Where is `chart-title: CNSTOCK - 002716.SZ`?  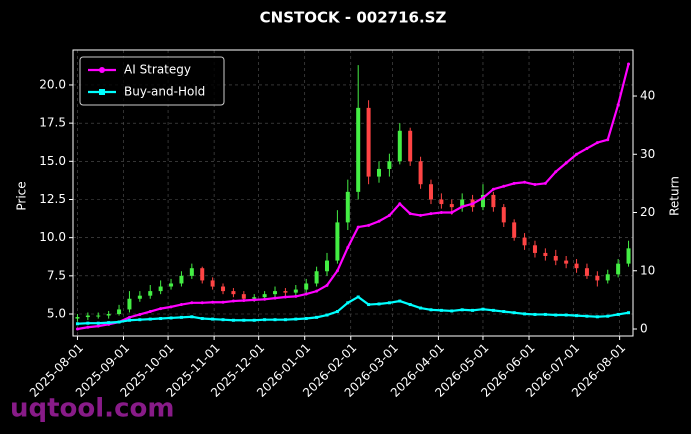 chart-title: CNSTOCK - 002716.SZ is located at coordinates (353, 18).